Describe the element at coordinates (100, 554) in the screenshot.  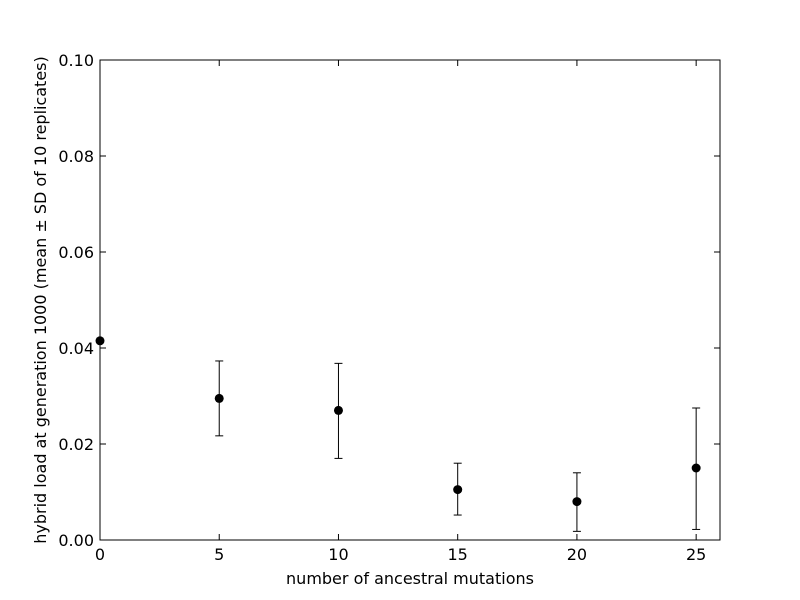
I see `x-tick-label: 0` at that location.